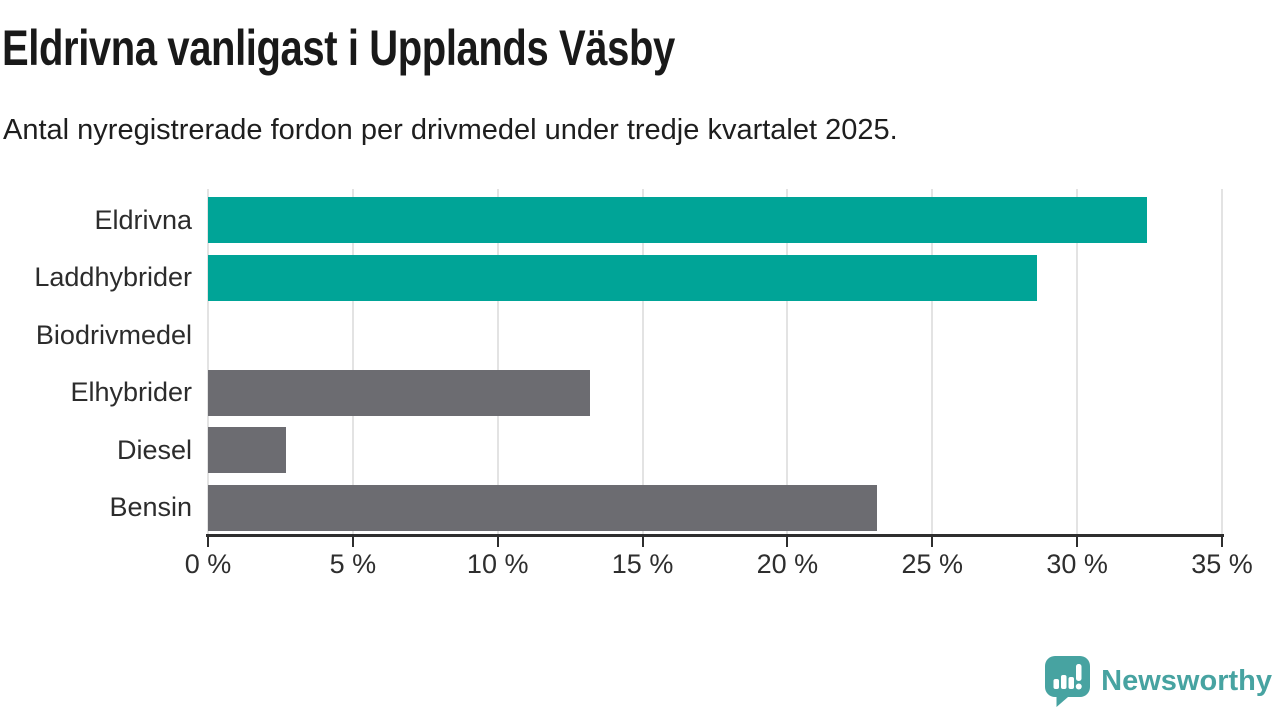  Describe the element at coordinates (143, 219) in the screenshot. I see `category-label: Eldrivna` at that location.